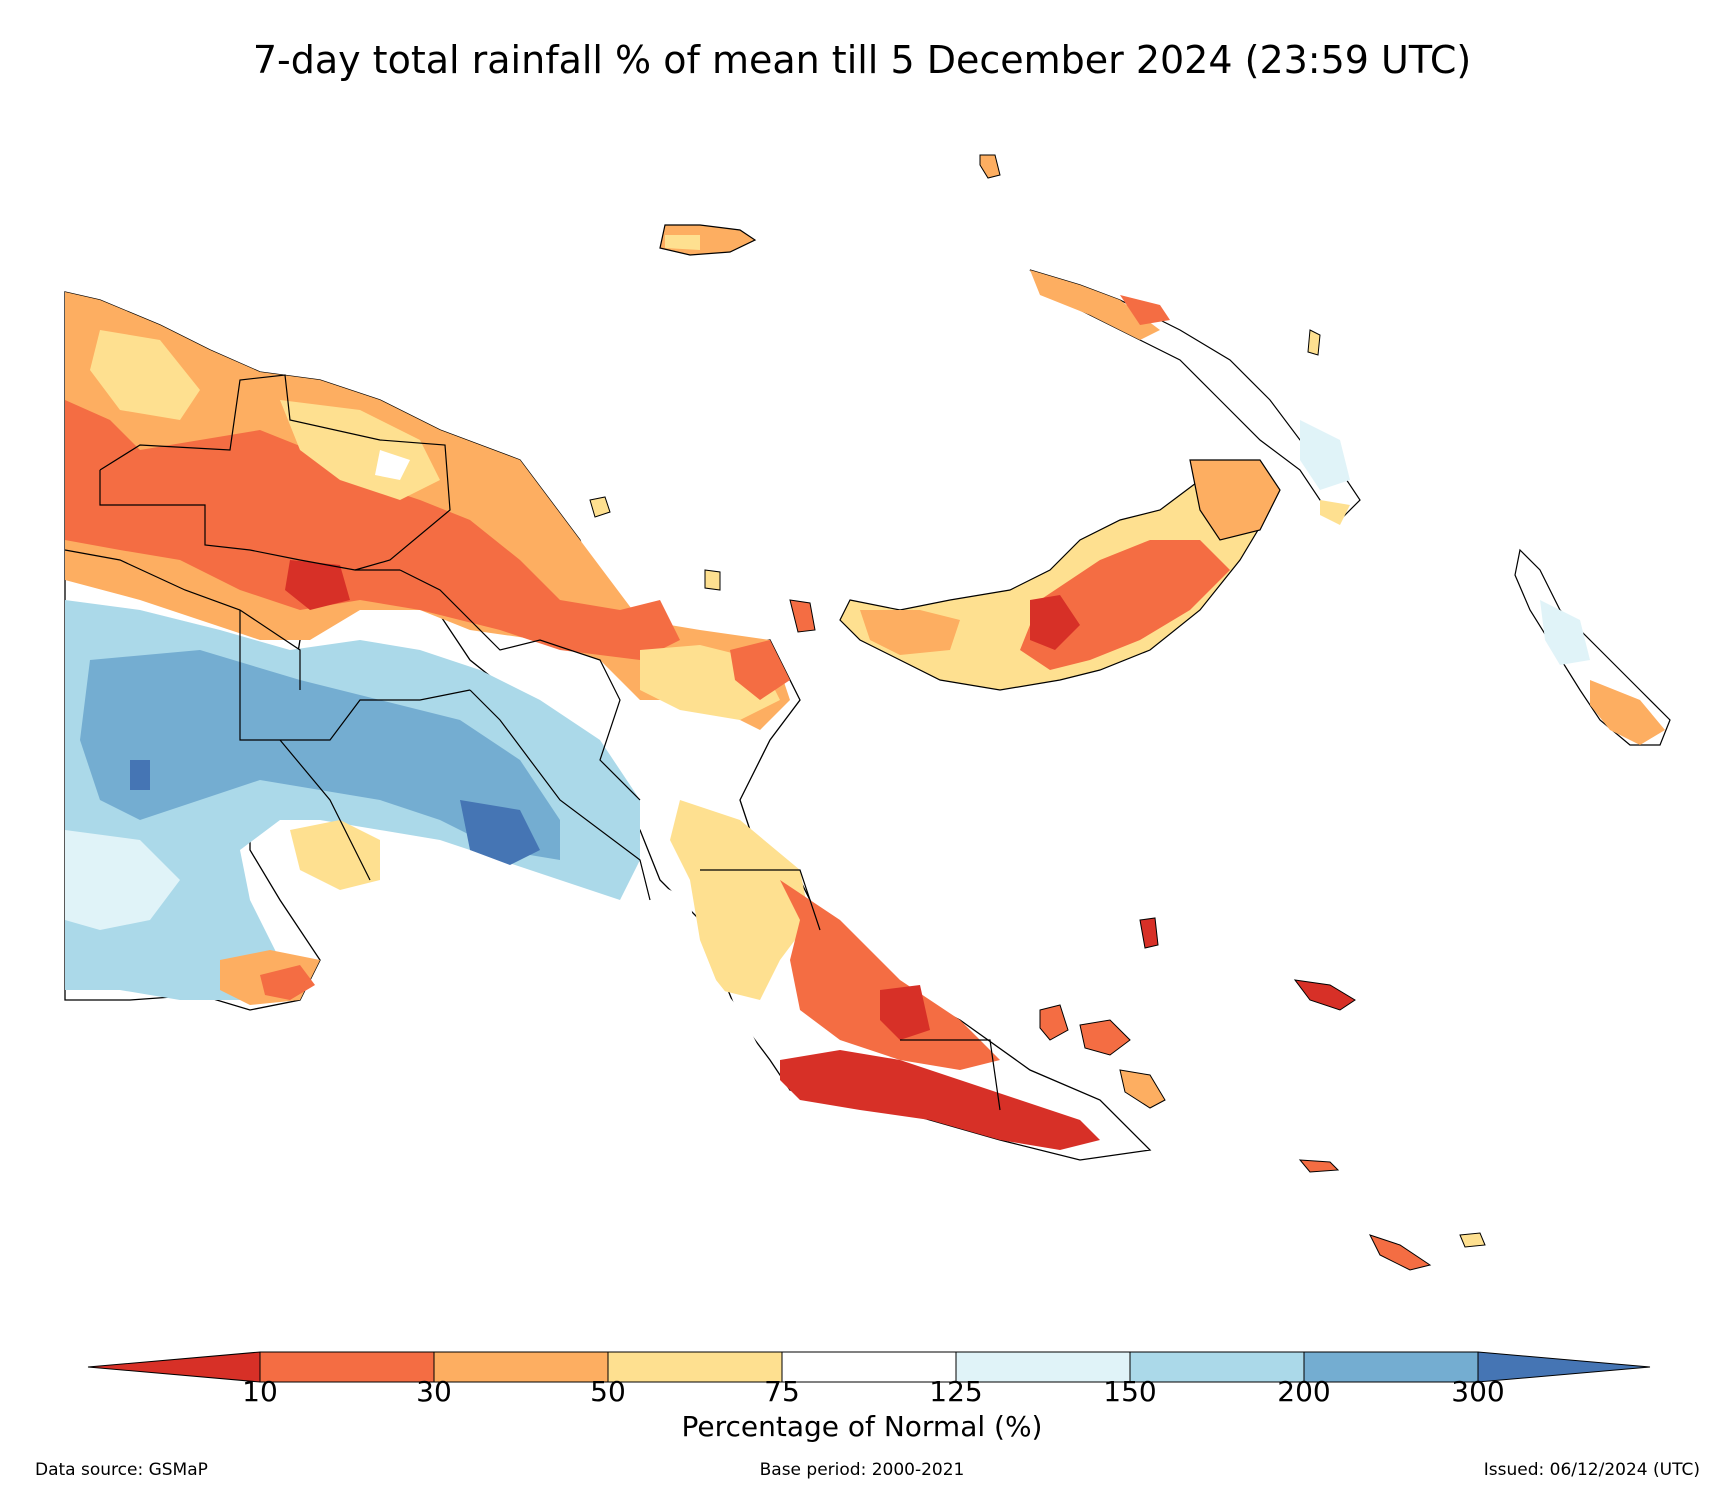 The height and width of the screenshot is (1494, 1724). I want to click on new-ireland-yellow-tip, so click(1335, 512).